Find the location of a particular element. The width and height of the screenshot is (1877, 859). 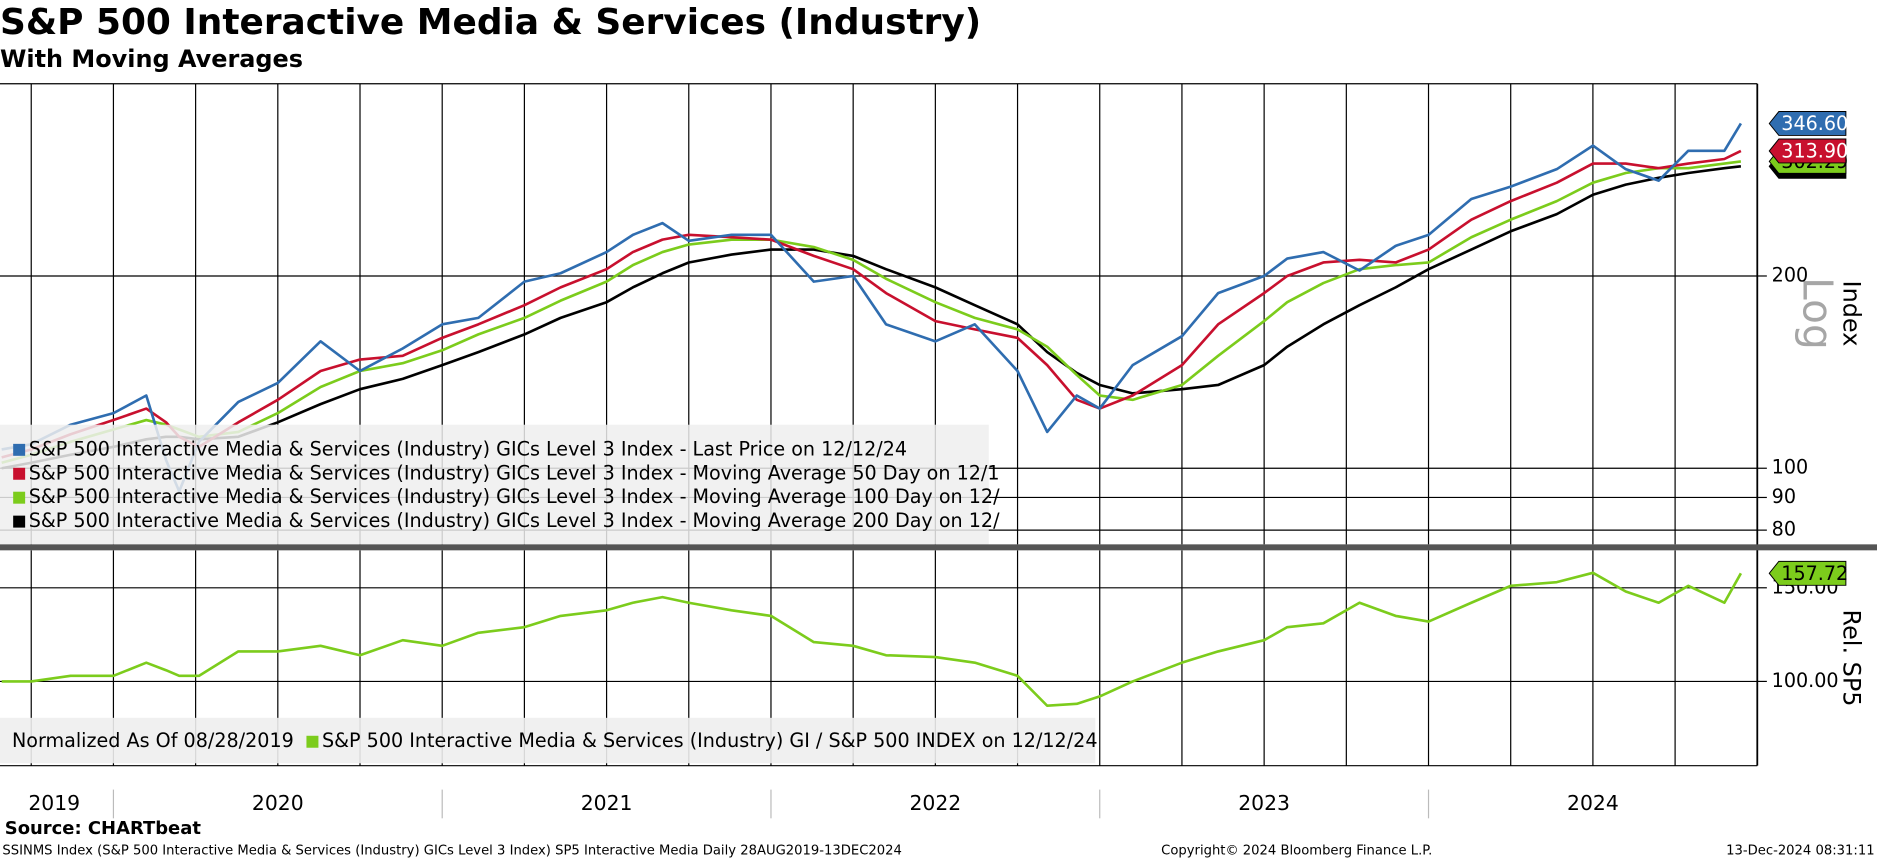

footer-center: Copyright© 2024 Bloomberg Finance L.P. is located at coordinates (1296, 851).